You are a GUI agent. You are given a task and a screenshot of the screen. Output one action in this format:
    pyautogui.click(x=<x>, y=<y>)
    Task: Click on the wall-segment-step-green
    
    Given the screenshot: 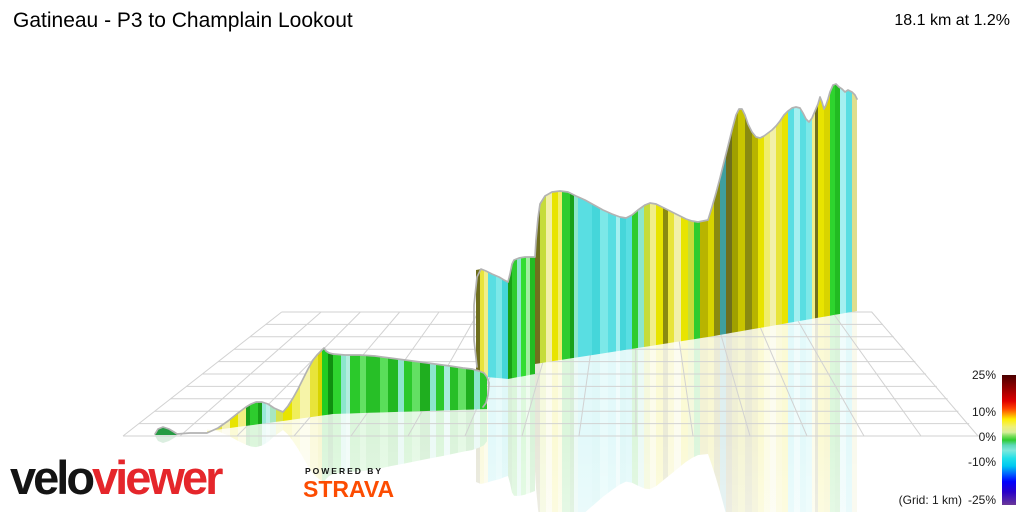 What is the action you would take?
    pyautogui.click(x=521, y=317)
    